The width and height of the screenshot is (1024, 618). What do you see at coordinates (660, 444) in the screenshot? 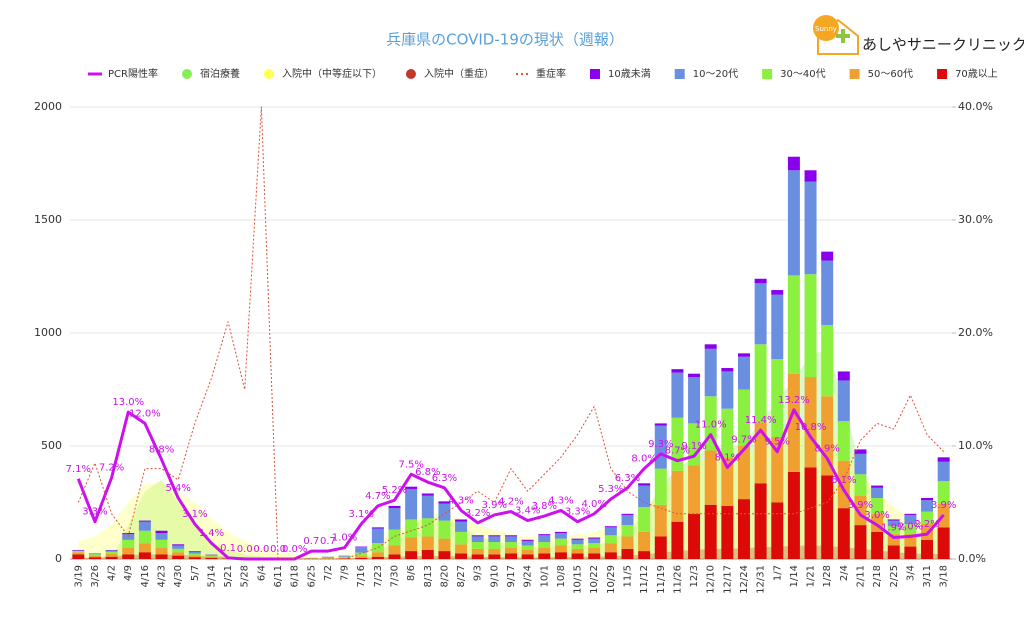
I see `data-label: 9.3%` at bounding box center [660, 444].